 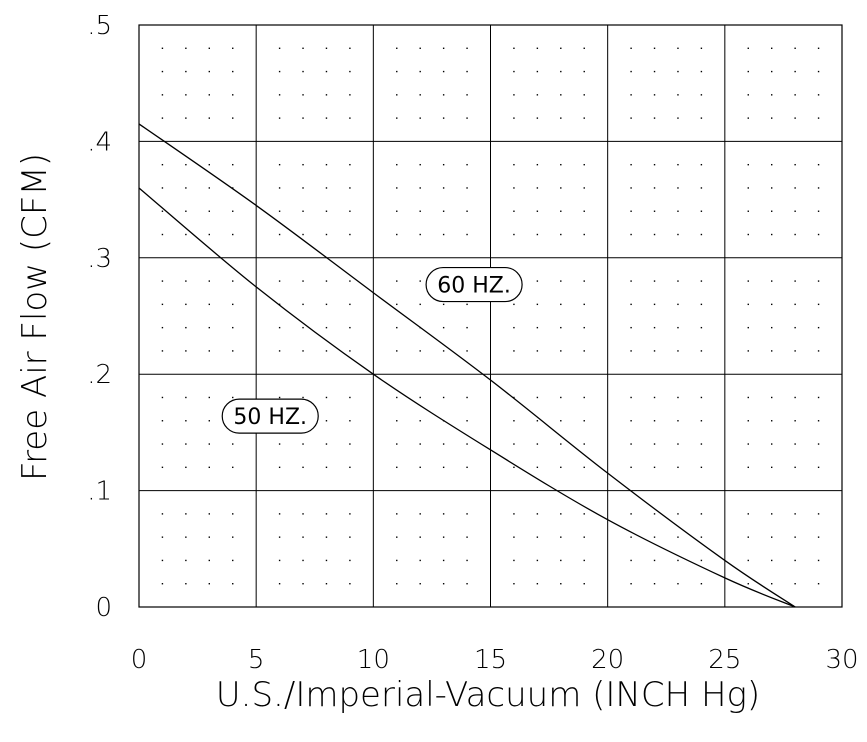 I want to click on y-axis-label: Free Air Flow (CFM), so click(x=35, y=317).